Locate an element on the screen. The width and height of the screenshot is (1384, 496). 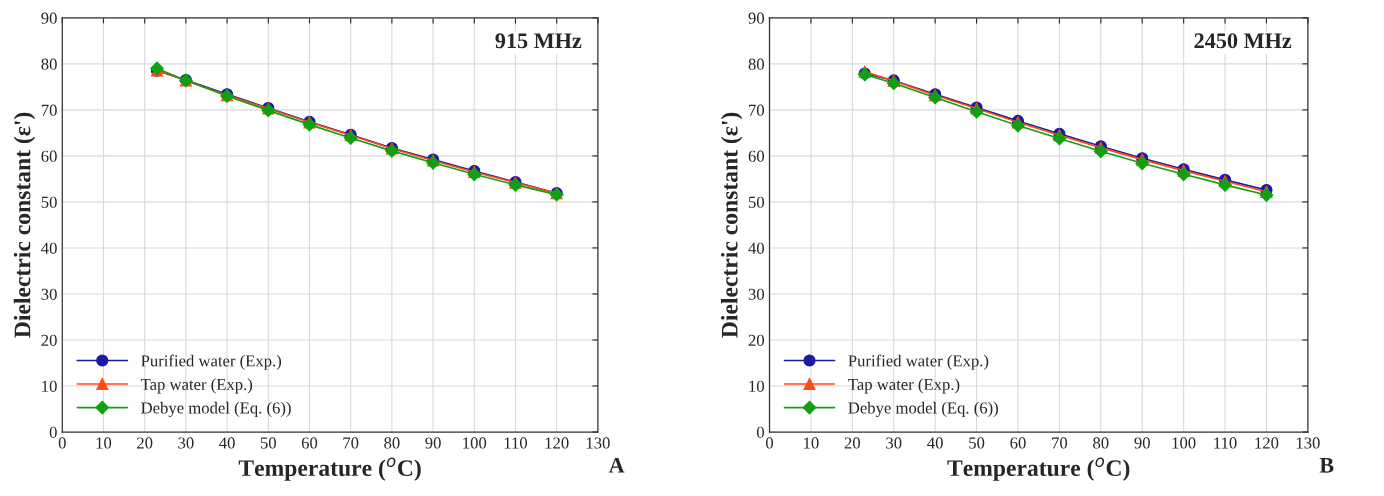
annotation: 915 MHz is located at coordinates (538, 41).